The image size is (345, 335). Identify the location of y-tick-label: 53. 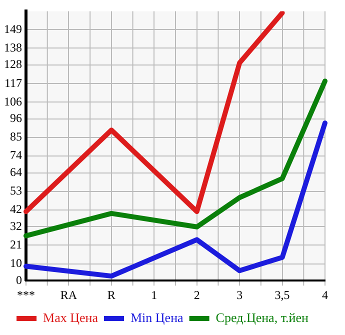
(16, 191).